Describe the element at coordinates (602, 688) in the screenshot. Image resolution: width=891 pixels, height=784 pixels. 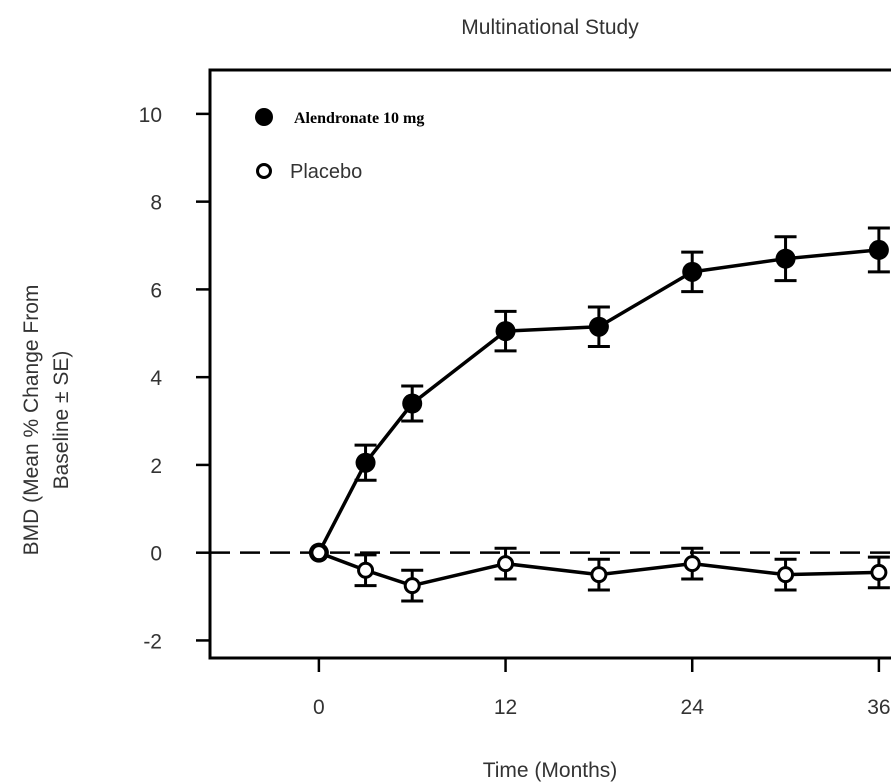
I see `x-axis: 0 12 24 36` at that location.